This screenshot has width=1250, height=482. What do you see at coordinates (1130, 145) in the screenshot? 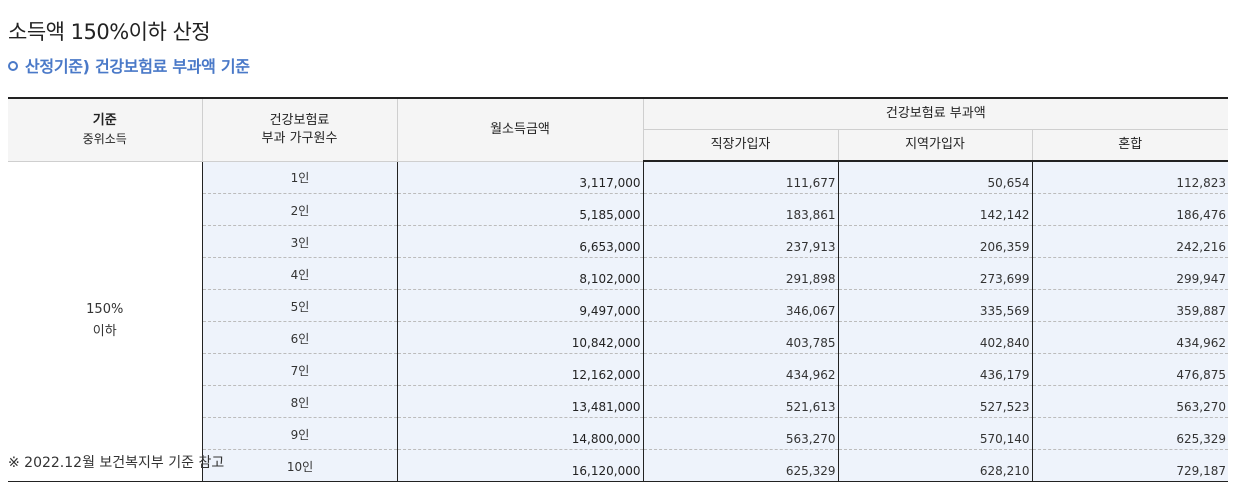
I see `header-mixed: 혼합` at bounding box center [1130, 145].